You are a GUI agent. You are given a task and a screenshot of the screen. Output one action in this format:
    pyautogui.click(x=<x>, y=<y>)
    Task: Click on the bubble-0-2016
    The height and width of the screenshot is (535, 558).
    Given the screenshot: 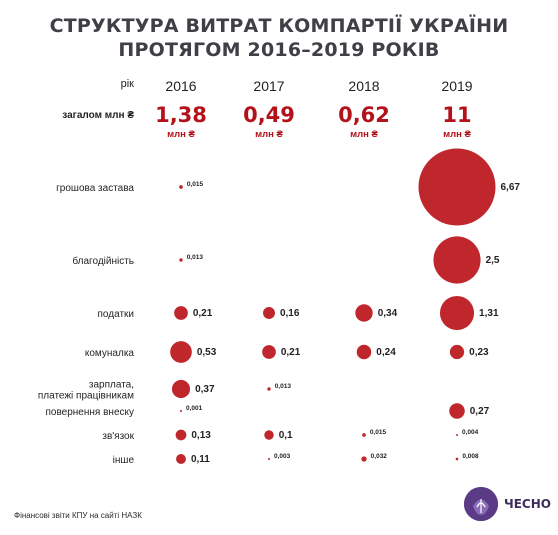 What is the action you would take?
    pyautogui.click(x=181, y=187)
    